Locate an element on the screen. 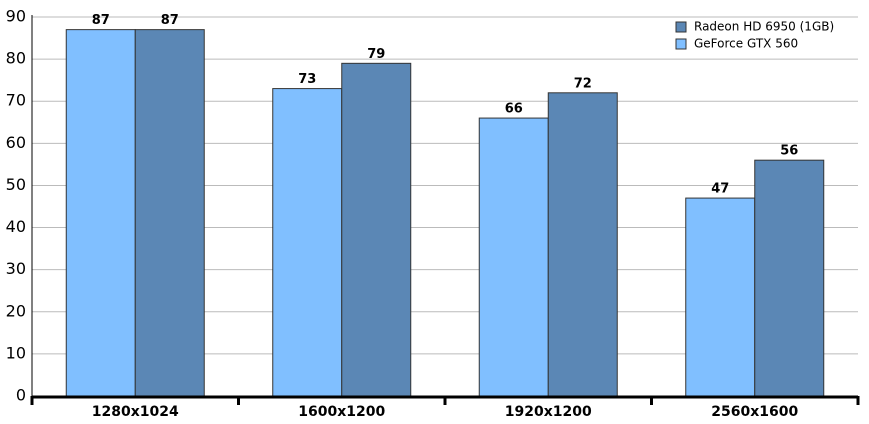  y-tick-label: 90 is located at coordinates (16, 16).